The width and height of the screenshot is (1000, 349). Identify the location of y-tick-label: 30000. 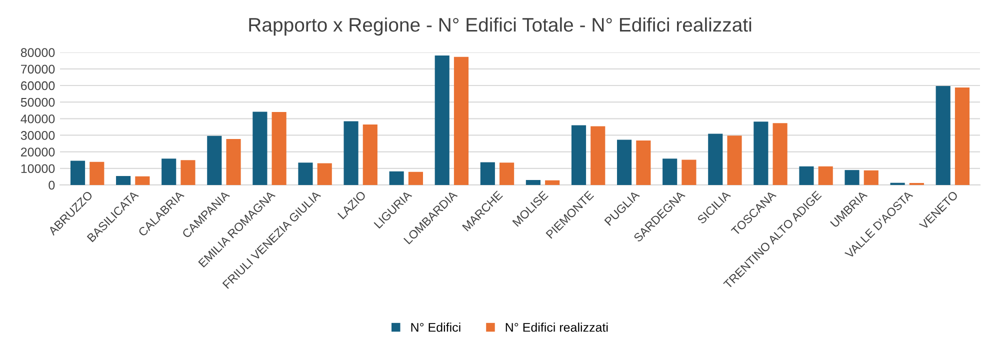
(37, 135).